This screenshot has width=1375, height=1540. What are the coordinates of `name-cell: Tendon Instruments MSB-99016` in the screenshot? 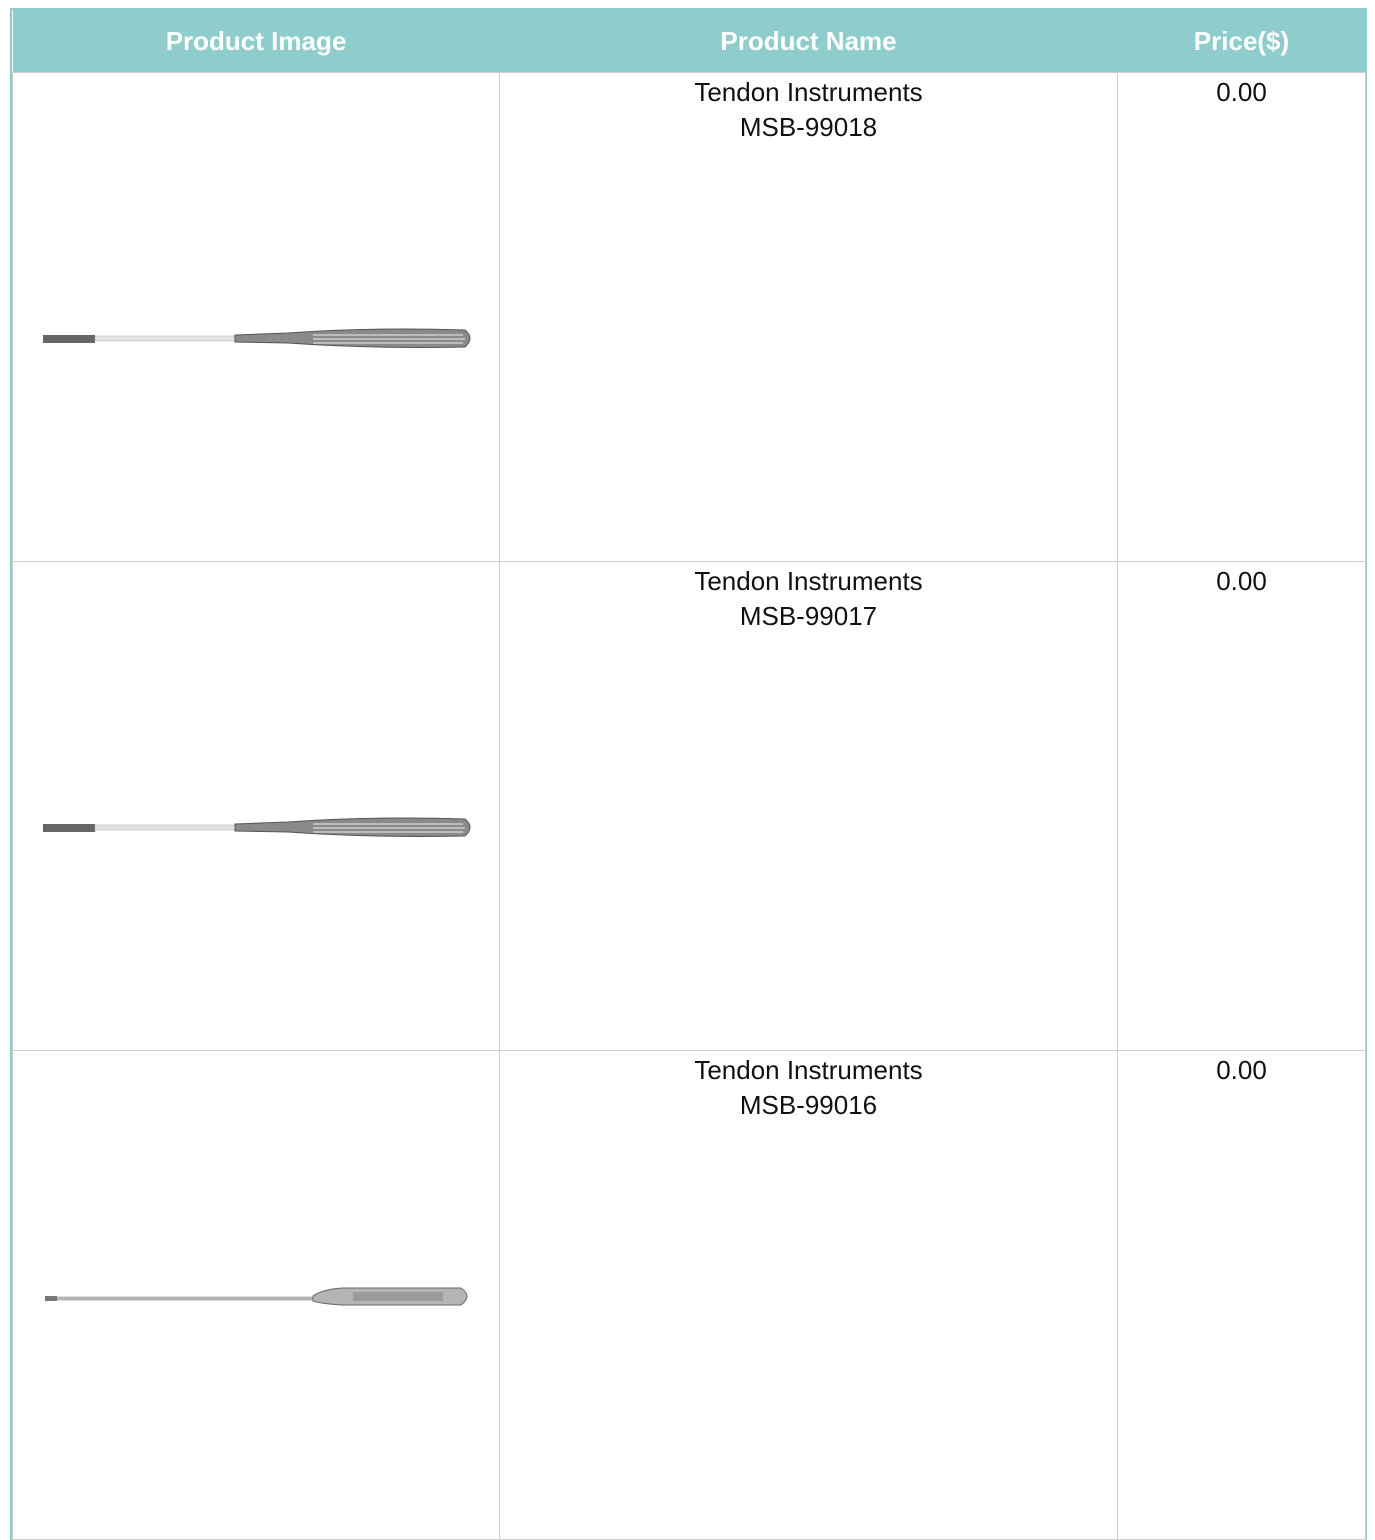 It's located at (808, 1295).